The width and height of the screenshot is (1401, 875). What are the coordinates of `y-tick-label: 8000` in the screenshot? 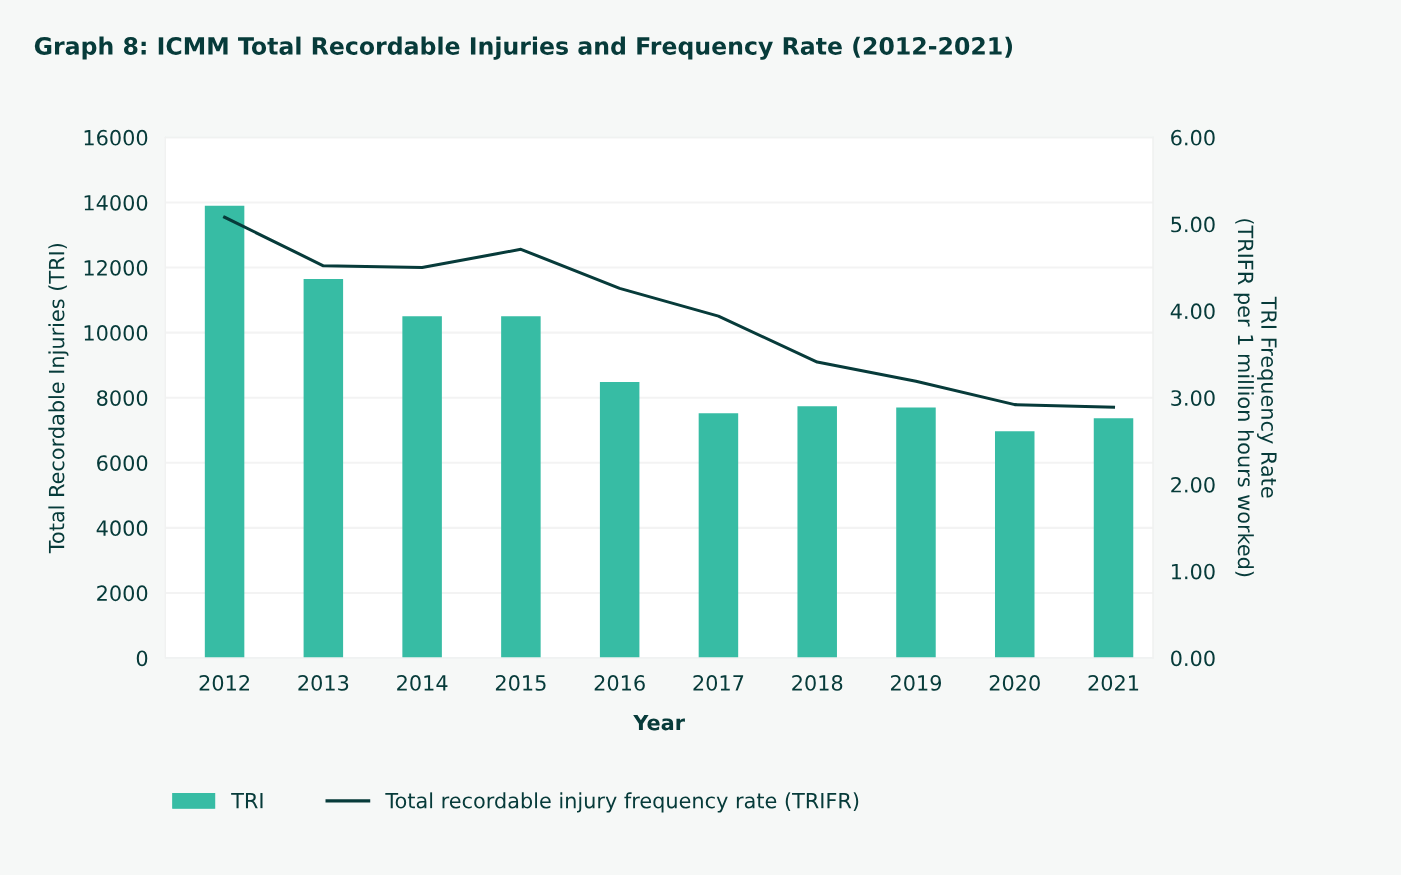 It's located at (122, 398).